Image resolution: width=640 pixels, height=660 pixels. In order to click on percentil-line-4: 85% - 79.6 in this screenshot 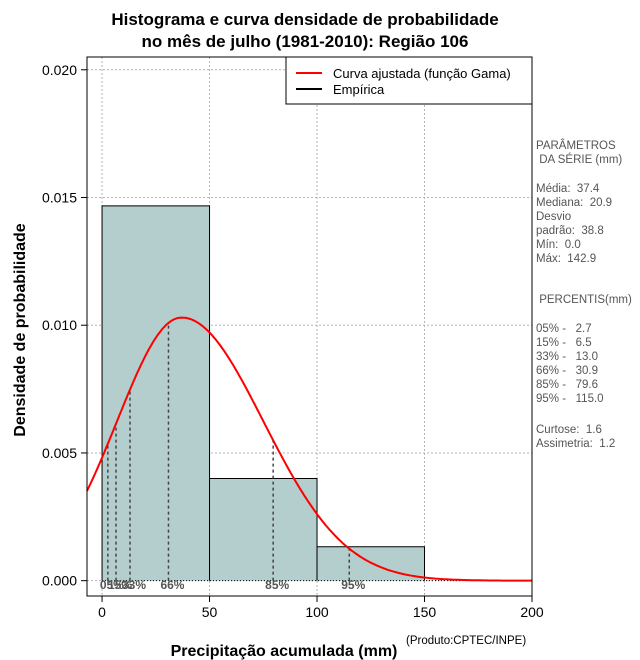, I will do `click(567, 385)`.